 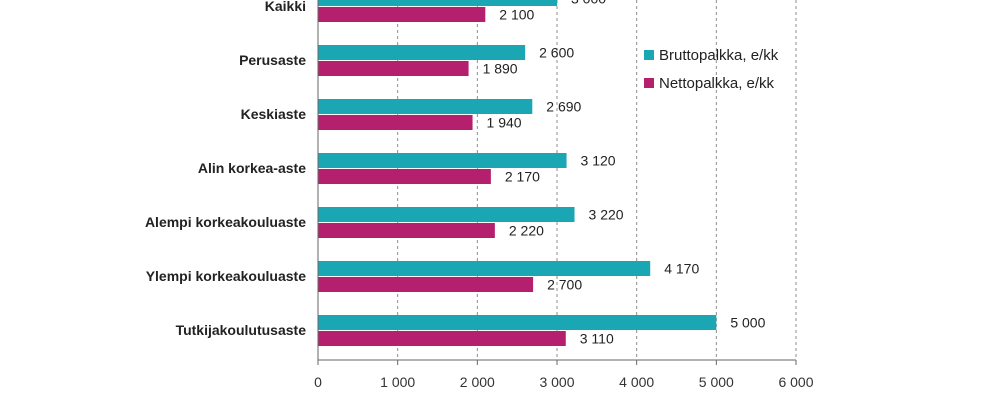 I want to click on data-label-netto-5: 2 700, so click(x=564, y=285).